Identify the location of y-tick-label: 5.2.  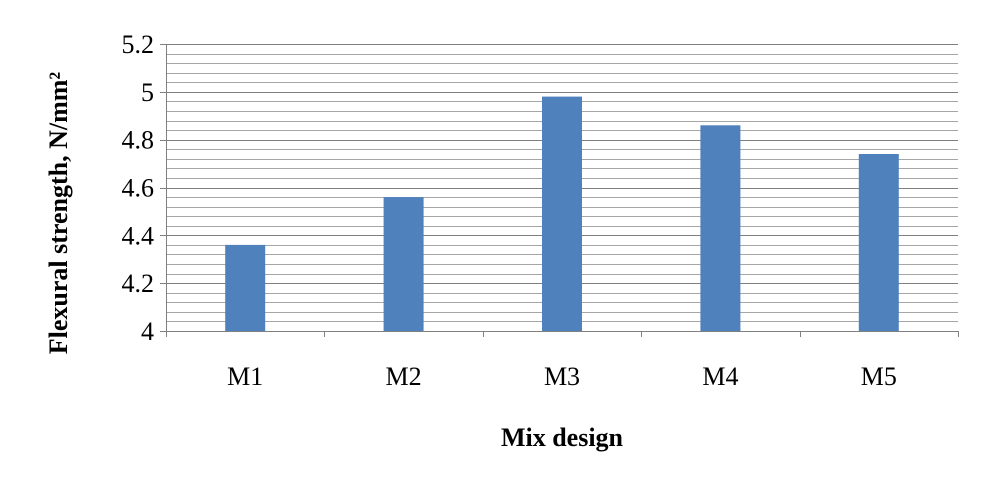
(138, 44).